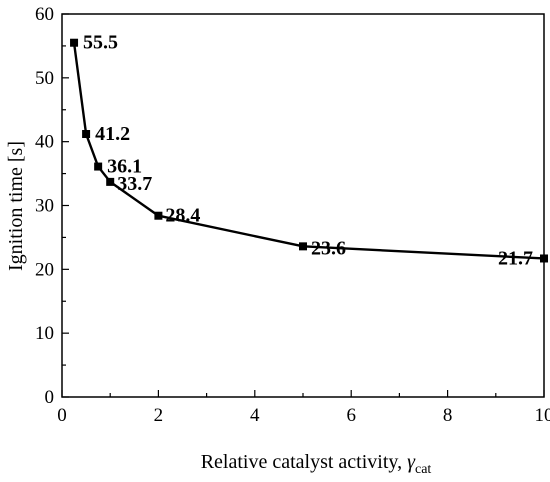  I want to click on data-label: 23.6, so click(328, 248).